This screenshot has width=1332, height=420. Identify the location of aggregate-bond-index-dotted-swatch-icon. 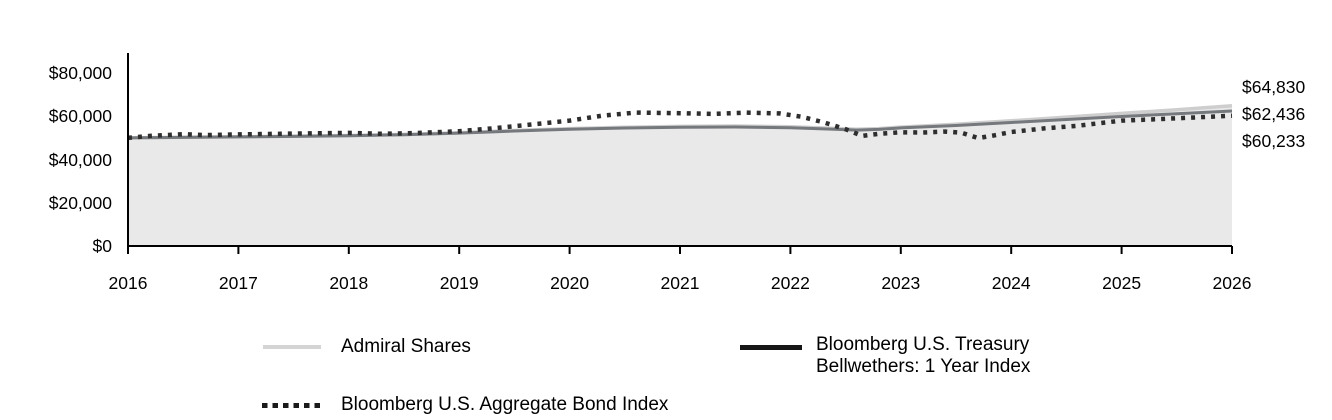
(291, 405).